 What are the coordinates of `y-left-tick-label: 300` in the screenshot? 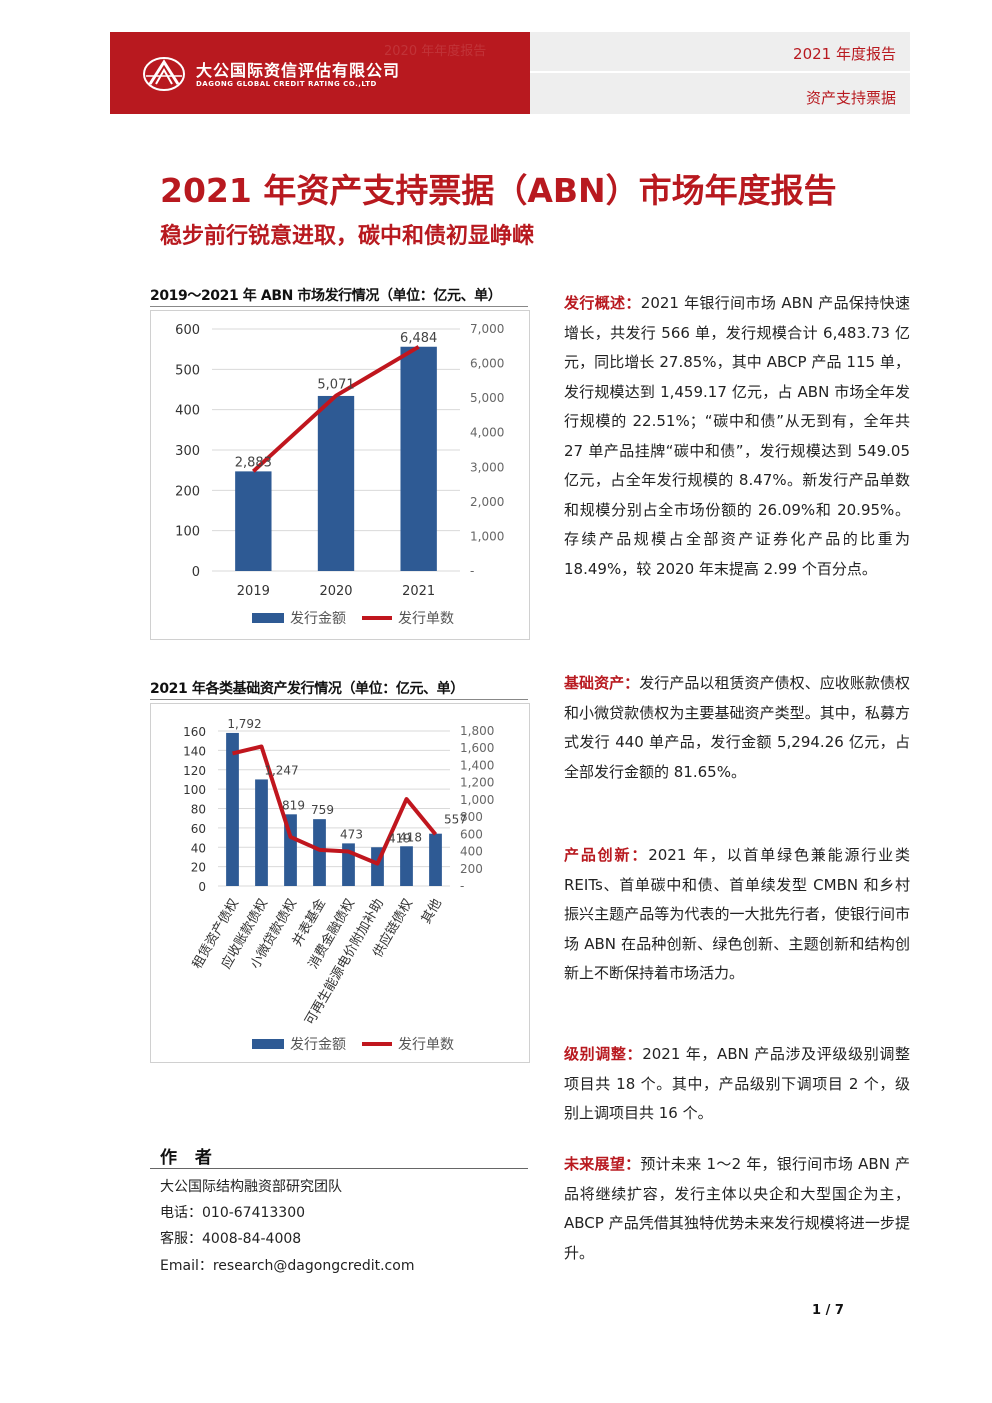 It's located at (187, 451).